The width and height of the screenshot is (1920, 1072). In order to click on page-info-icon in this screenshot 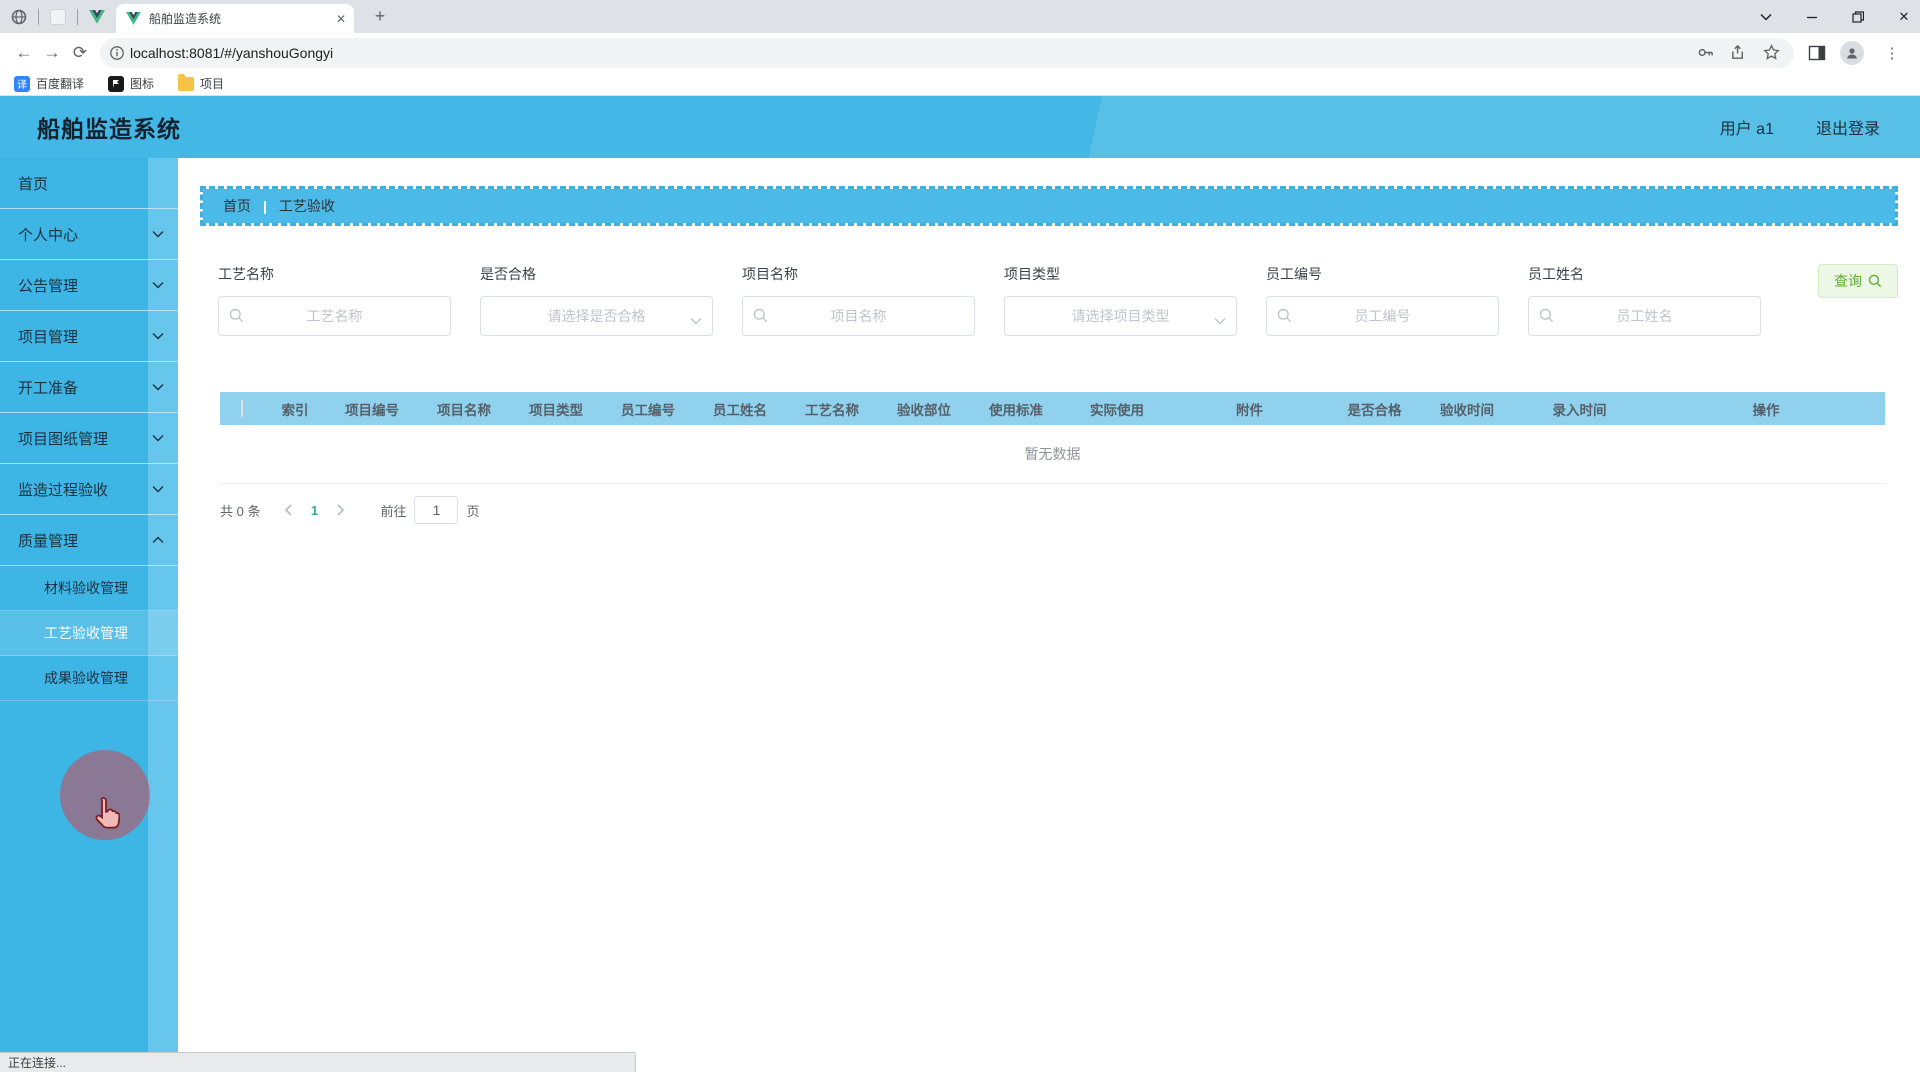, I will do `click(117, 52)`.